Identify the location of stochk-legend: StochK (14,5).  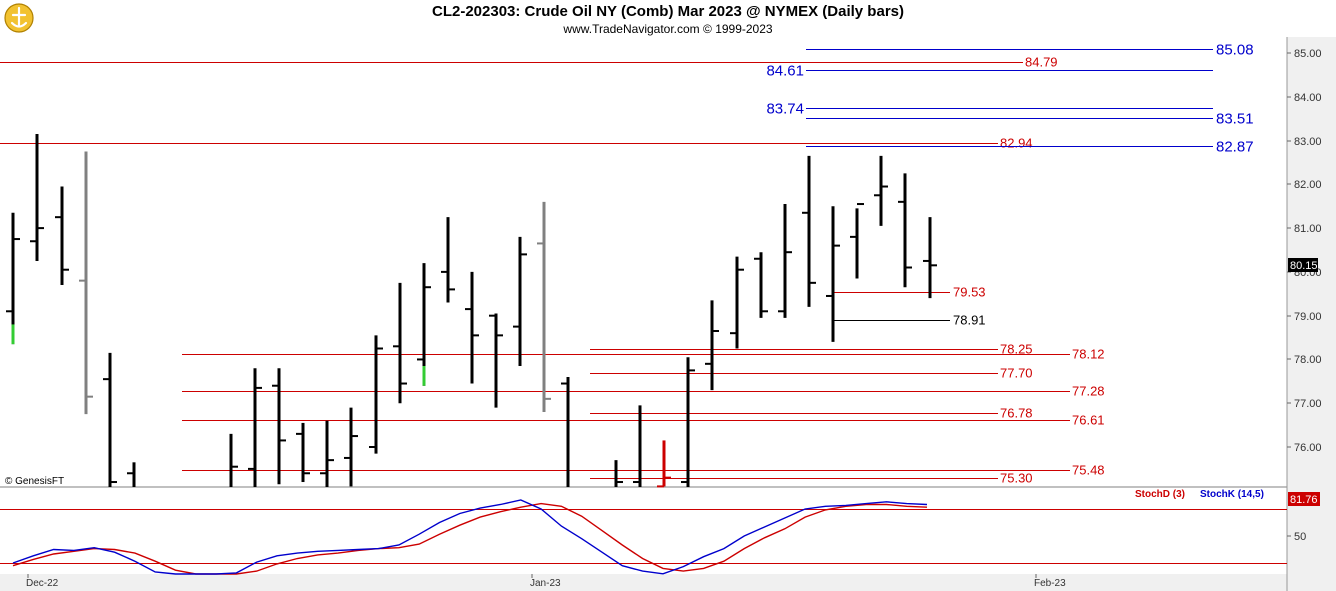
(1232, 494).